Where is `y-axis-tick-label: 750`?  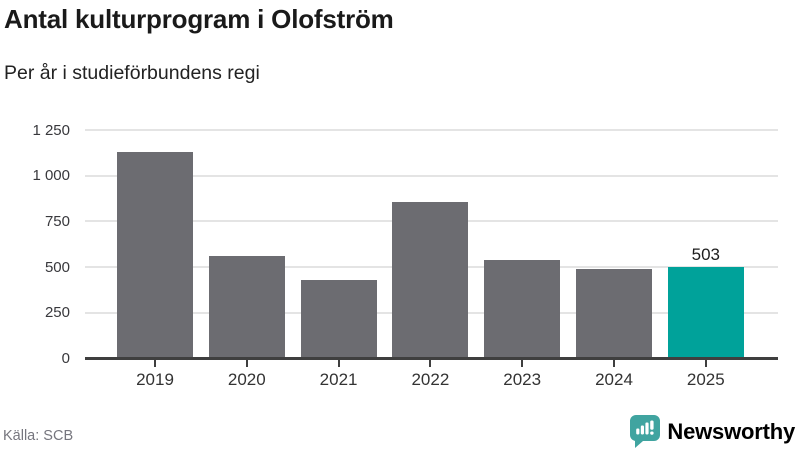
y-axis-tick-label: 750 is located at coordinates (57, 221).